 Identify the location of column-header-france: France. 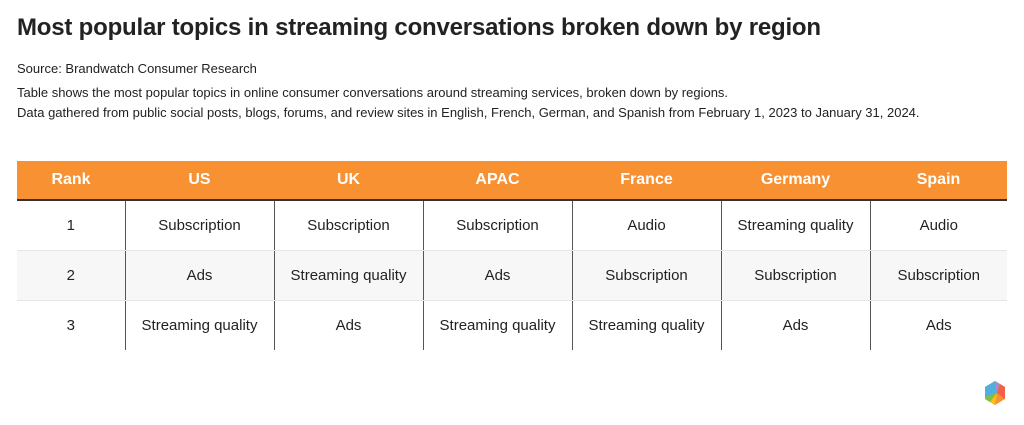
(646, 181).